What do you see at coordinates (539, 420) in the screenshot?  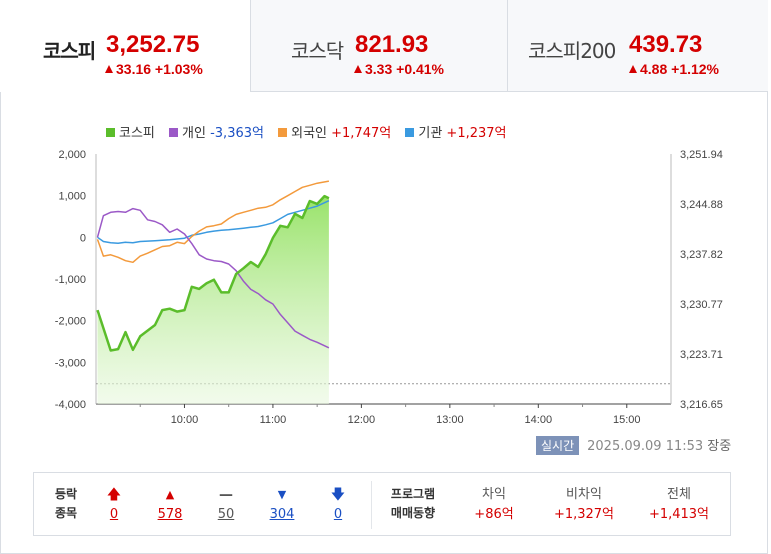 I see `x-tick-label: 14:00` at bounding box center [539, 420].